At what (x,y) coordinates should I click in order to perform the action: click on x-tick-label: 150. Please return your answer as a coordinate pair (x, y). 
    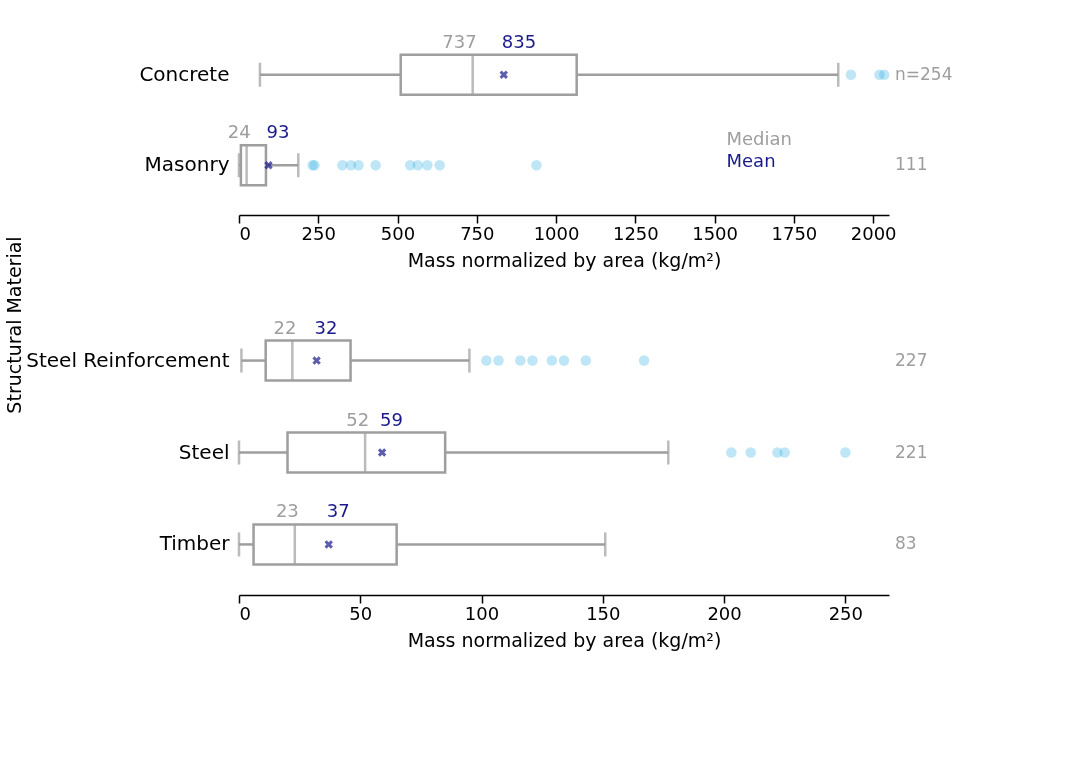
    Looking at the image, I should click on (603, 613).